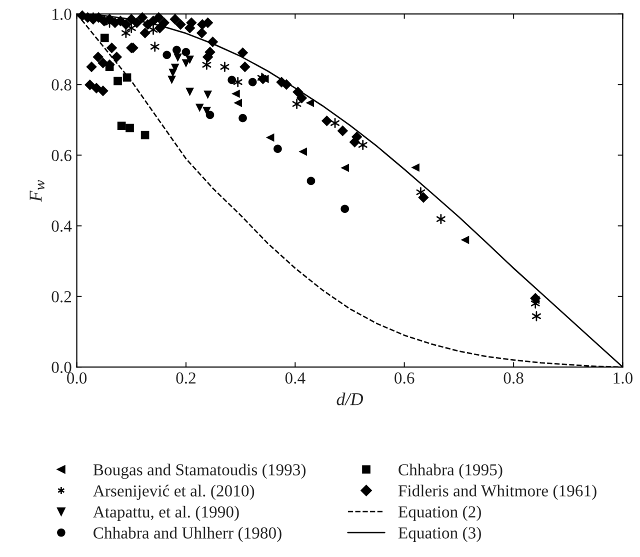  Describe the element at coordinates (62, 156) in the screenshot. I see `y-tick-label: 0.6` at that location.